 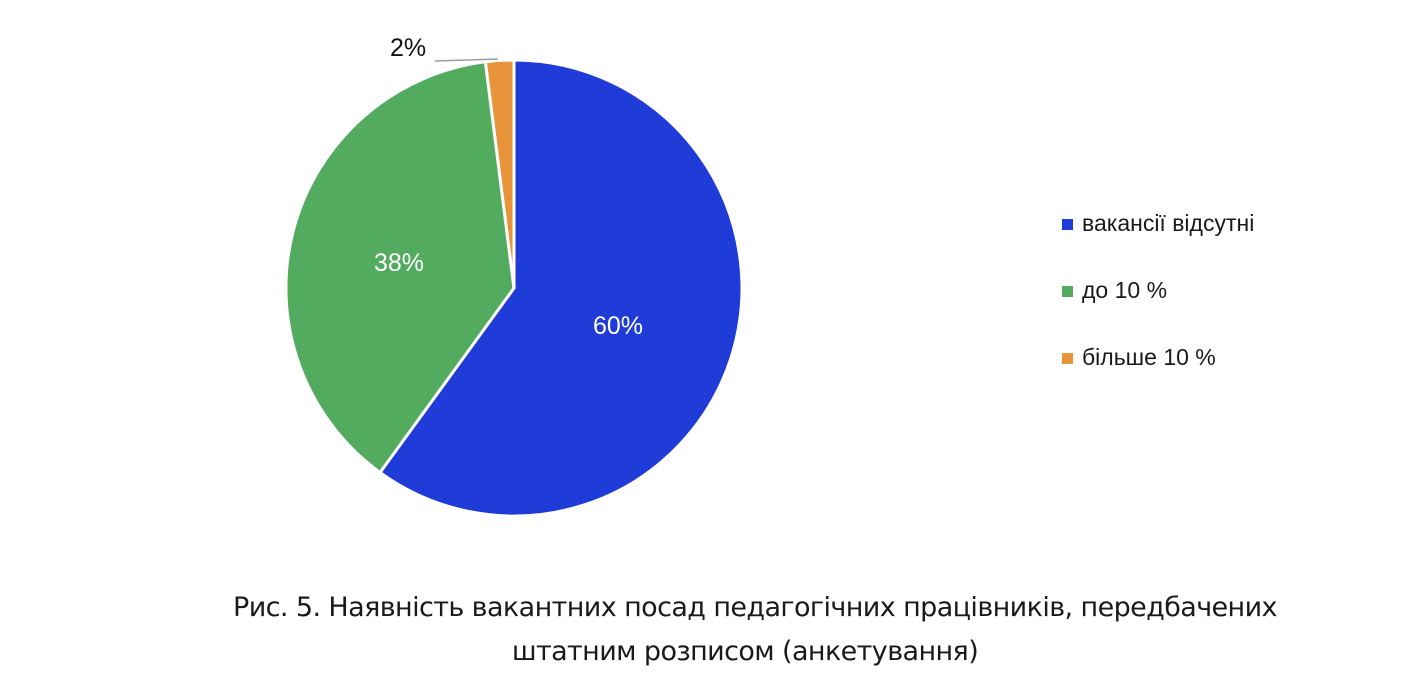 I want to click on legend-swatch-green, so click(x=1067, y=291).